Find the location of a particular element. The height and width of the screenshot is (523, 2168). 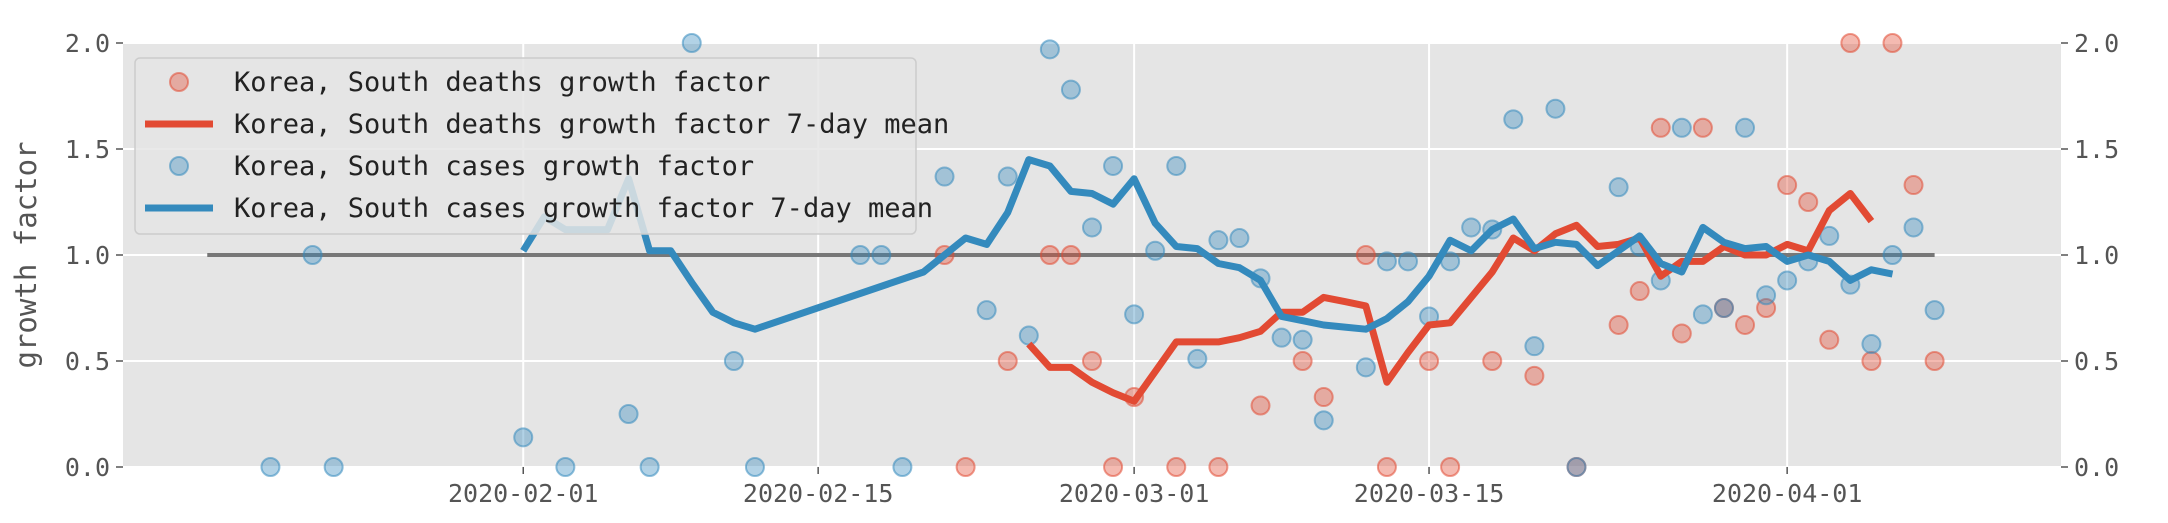

legend-label: Korea, South cases growth factor is located at coordinates (494, 166).